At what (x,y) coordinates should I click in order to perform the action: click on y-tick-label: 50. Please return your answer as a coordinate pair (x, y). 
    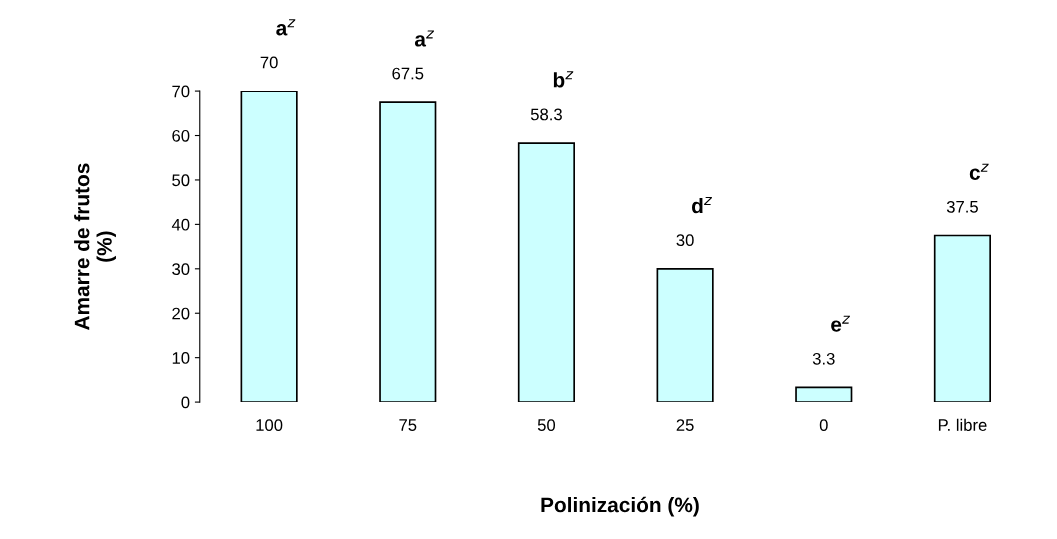
    Looking at the image, I should click on (181, 180).